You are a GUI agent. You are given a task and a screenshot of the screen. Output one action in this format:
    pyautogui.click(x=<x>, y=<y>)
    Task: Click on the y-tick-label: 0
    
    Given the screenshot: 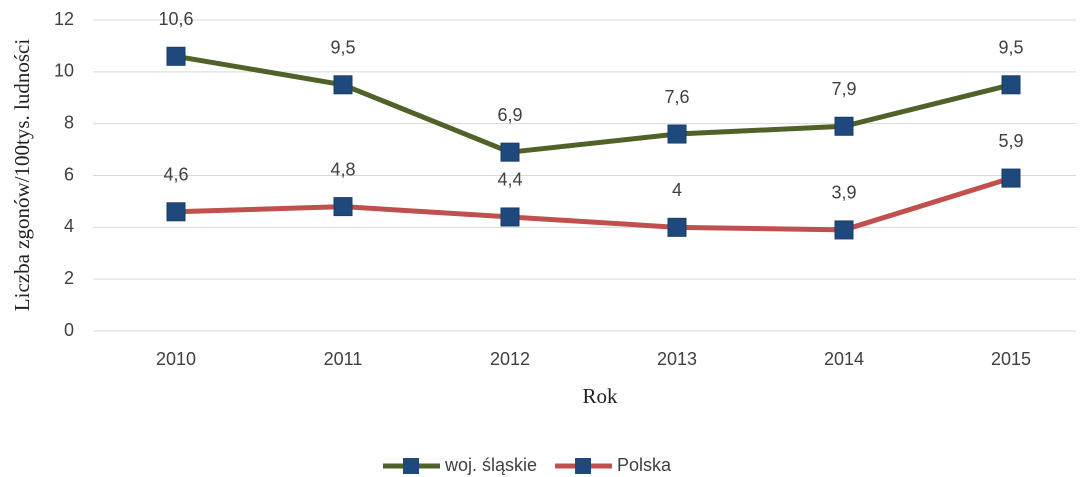 What is the action you would take?
    pyautogui.click(x=69, y=330)
    